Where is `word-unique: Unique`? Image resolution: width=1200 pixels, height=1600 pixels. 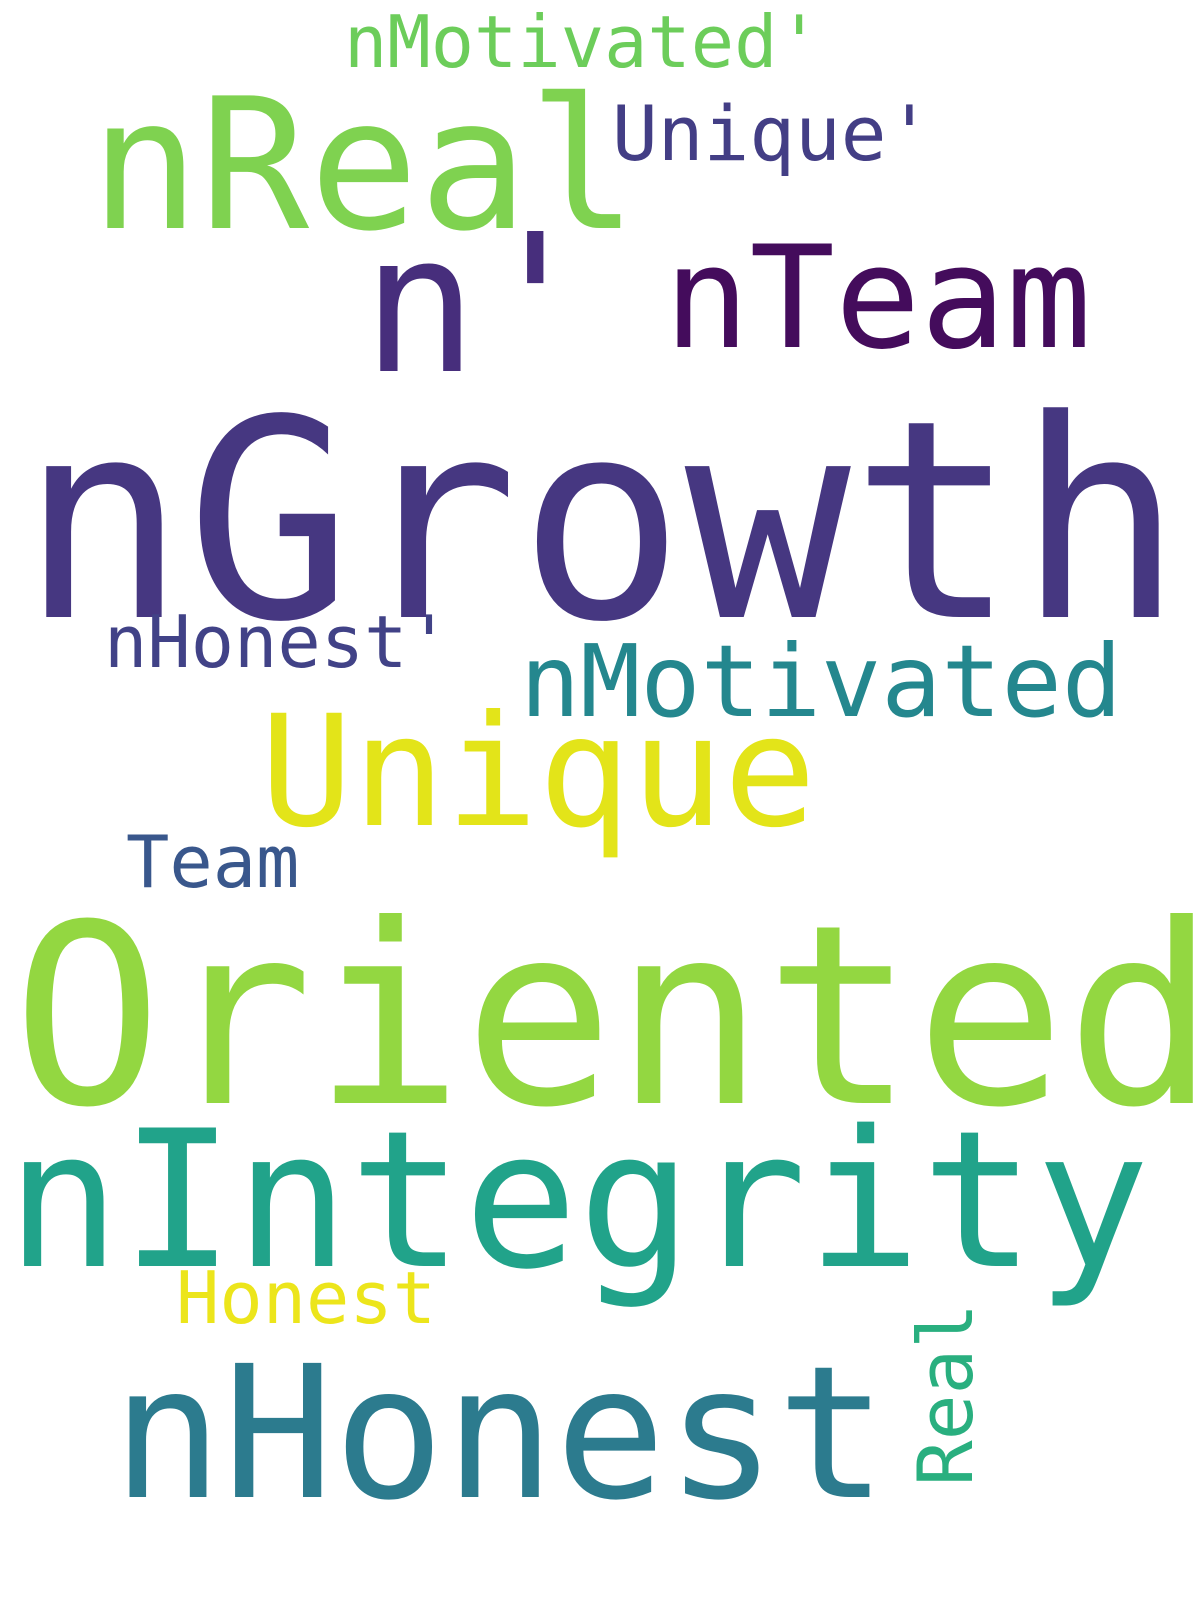 word-unique: Unique is located at coordinates (538, 772).